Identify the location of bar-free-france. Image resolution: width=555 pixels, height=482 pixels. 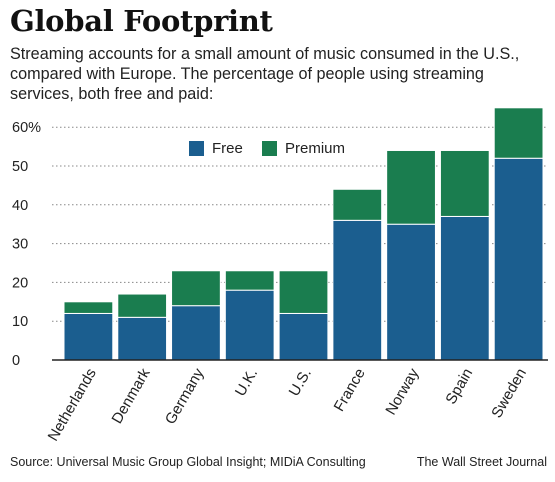
(357, 290).